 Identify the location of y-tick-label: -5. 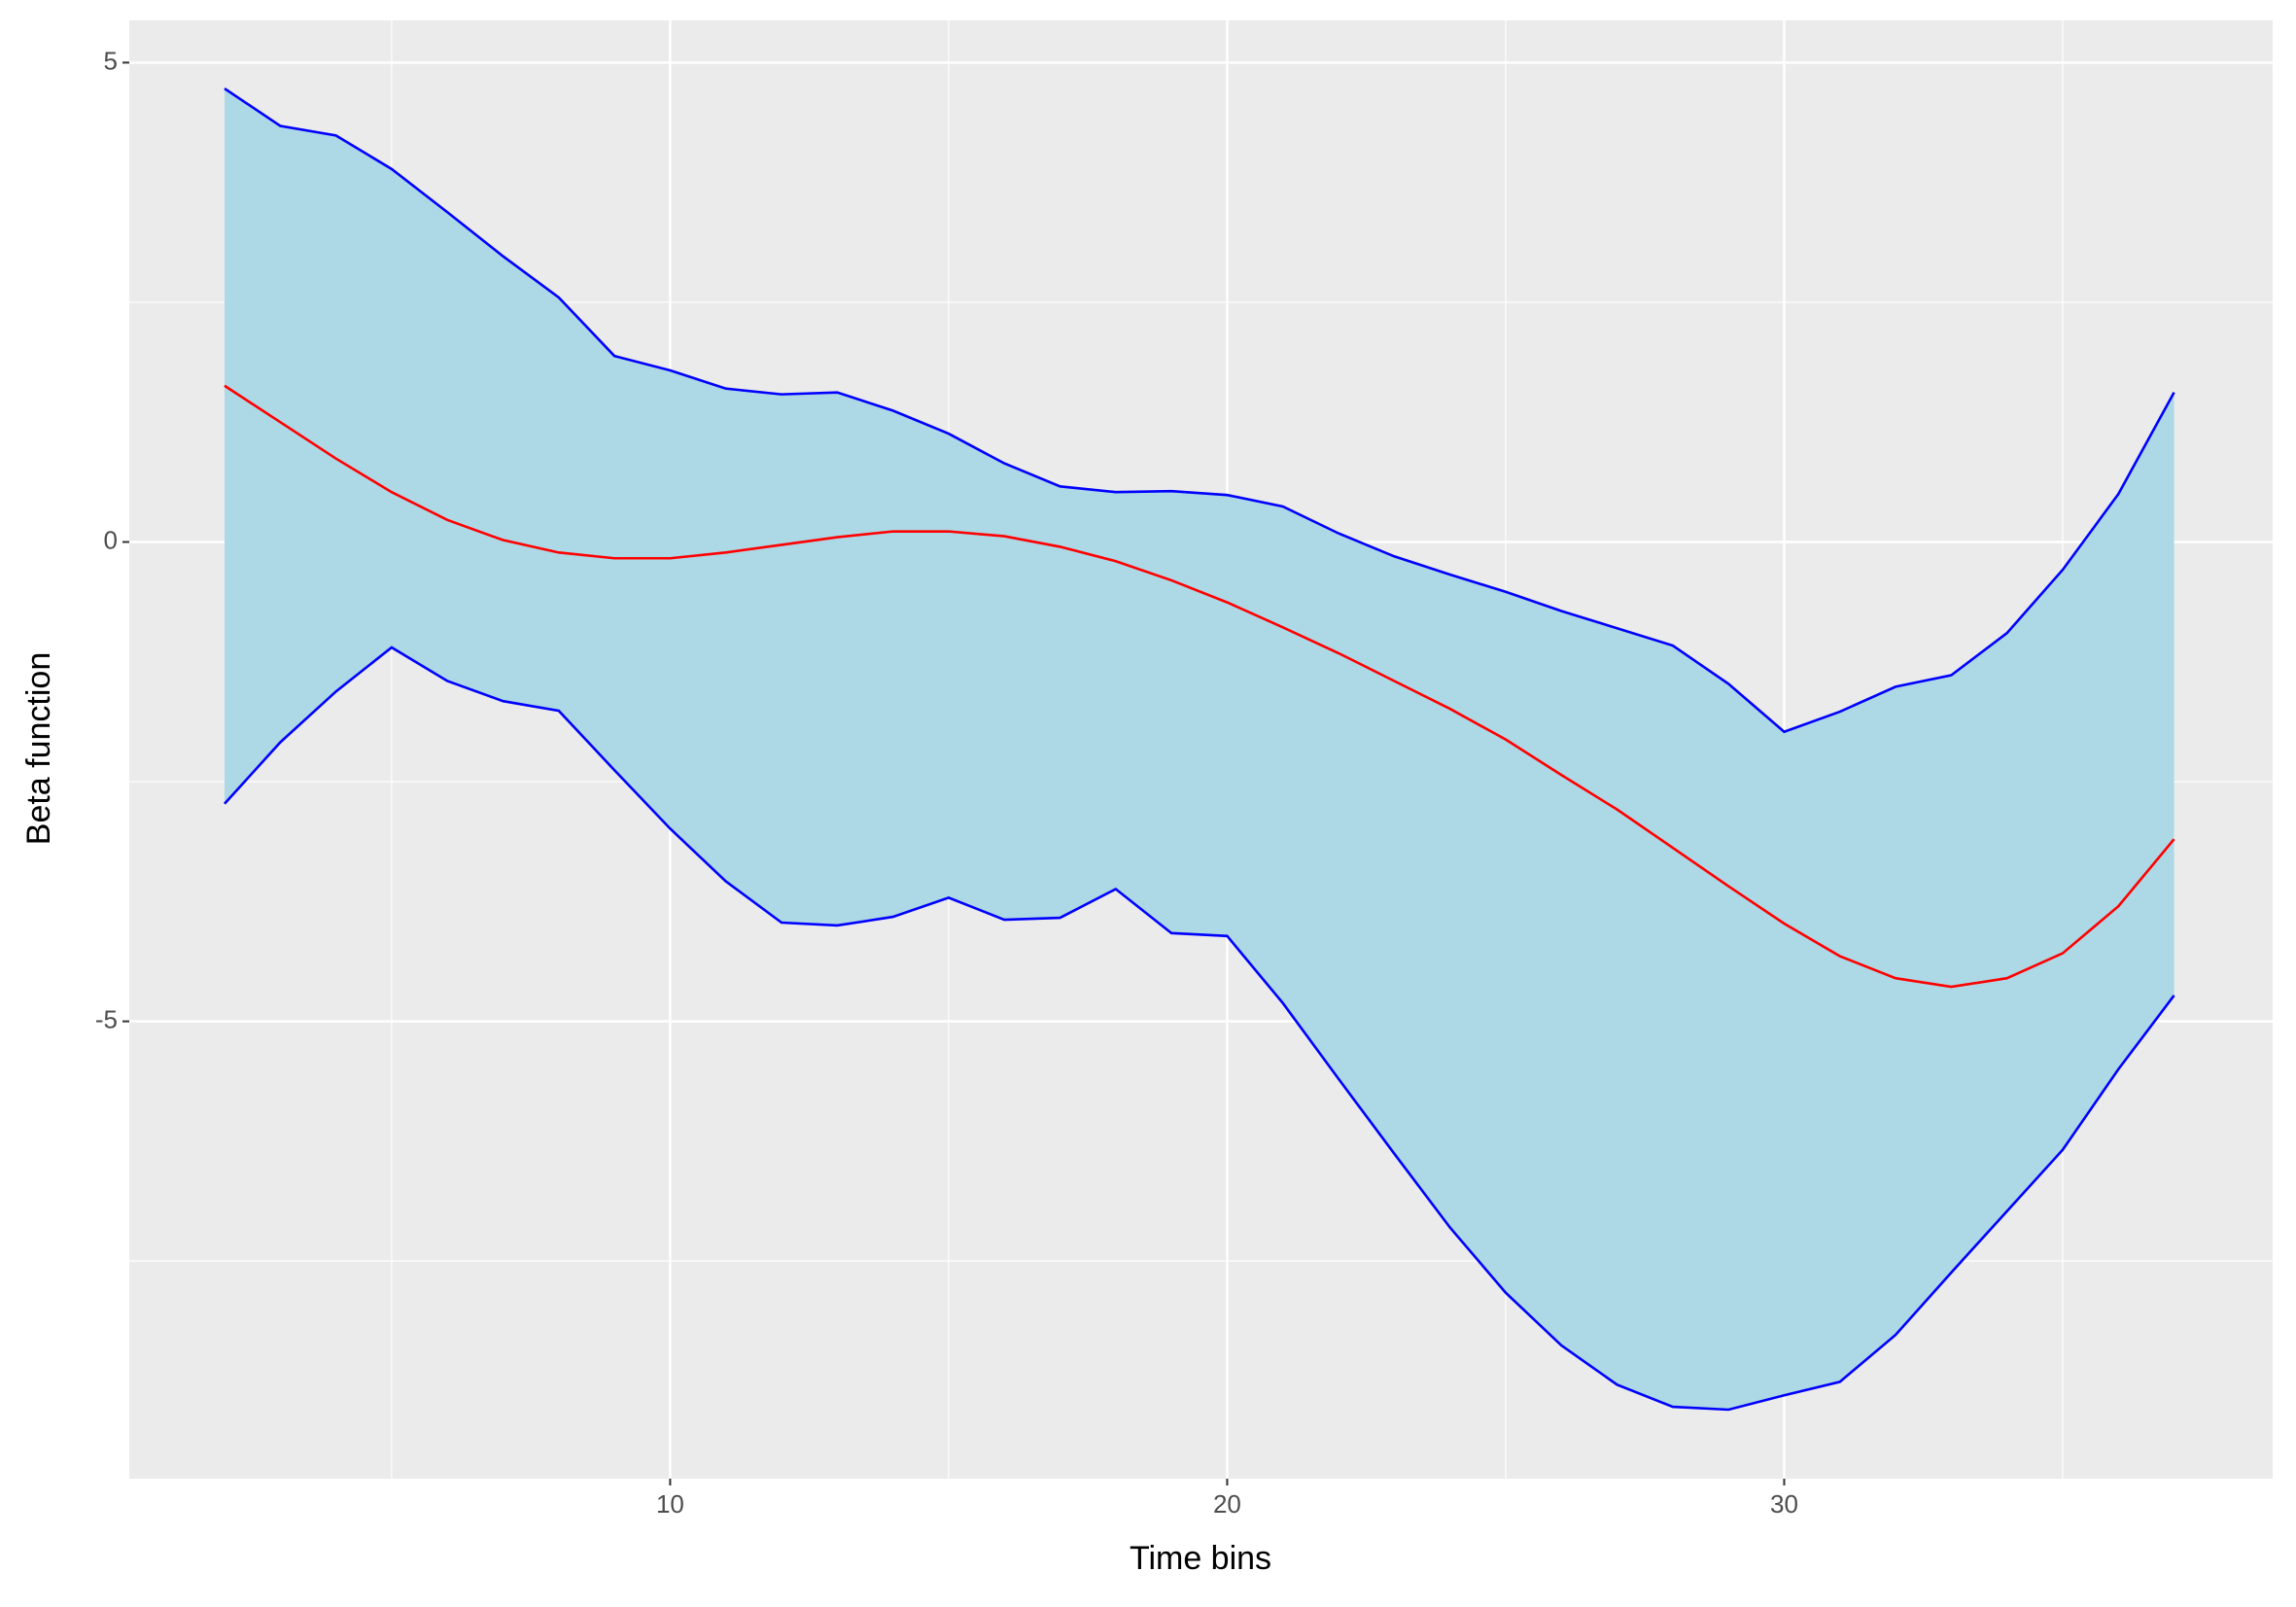
(106, 1019).